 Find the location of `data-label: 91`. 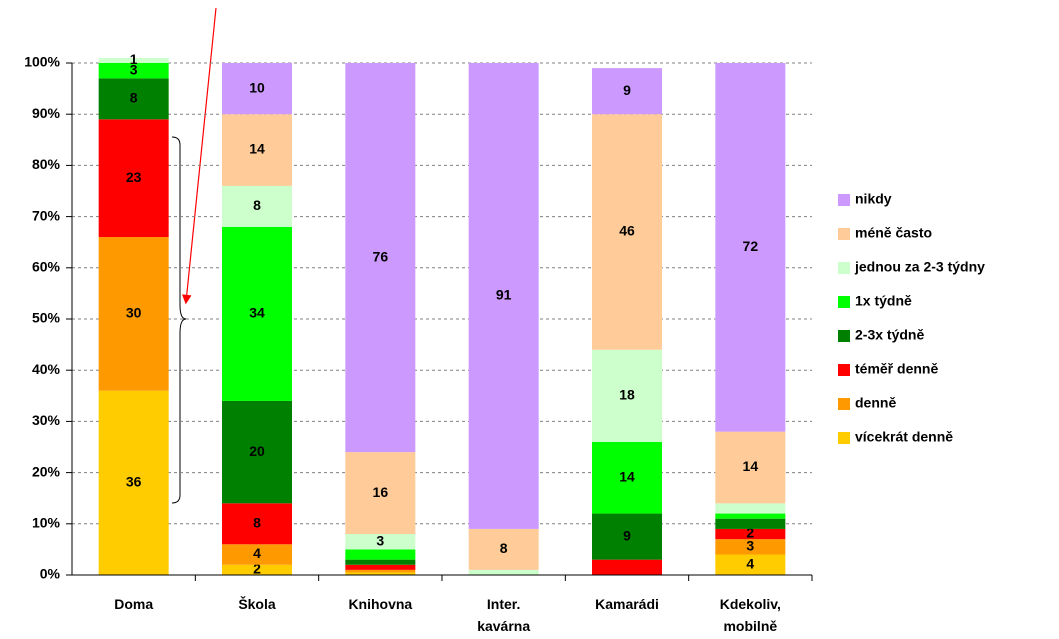

data-label: 91 is located at coordinates (504, 295).